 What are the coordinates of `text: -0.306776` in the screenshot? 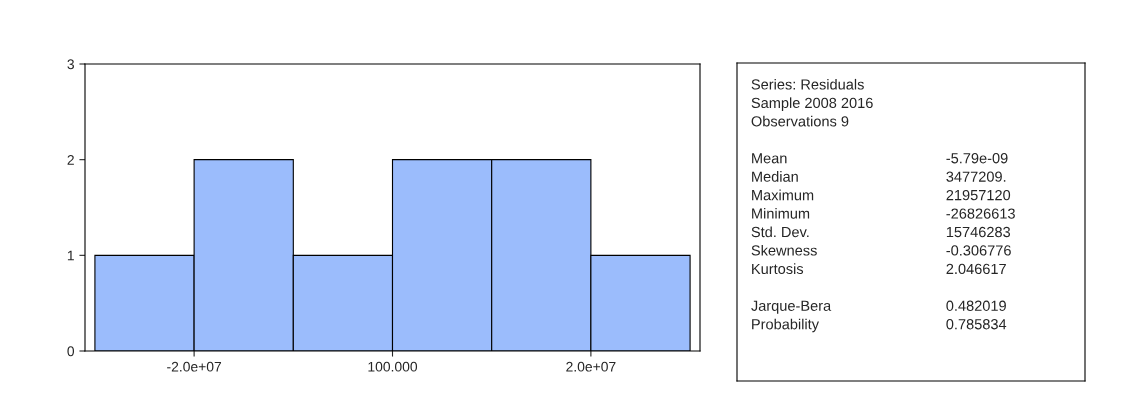 It's located at (978, 250).